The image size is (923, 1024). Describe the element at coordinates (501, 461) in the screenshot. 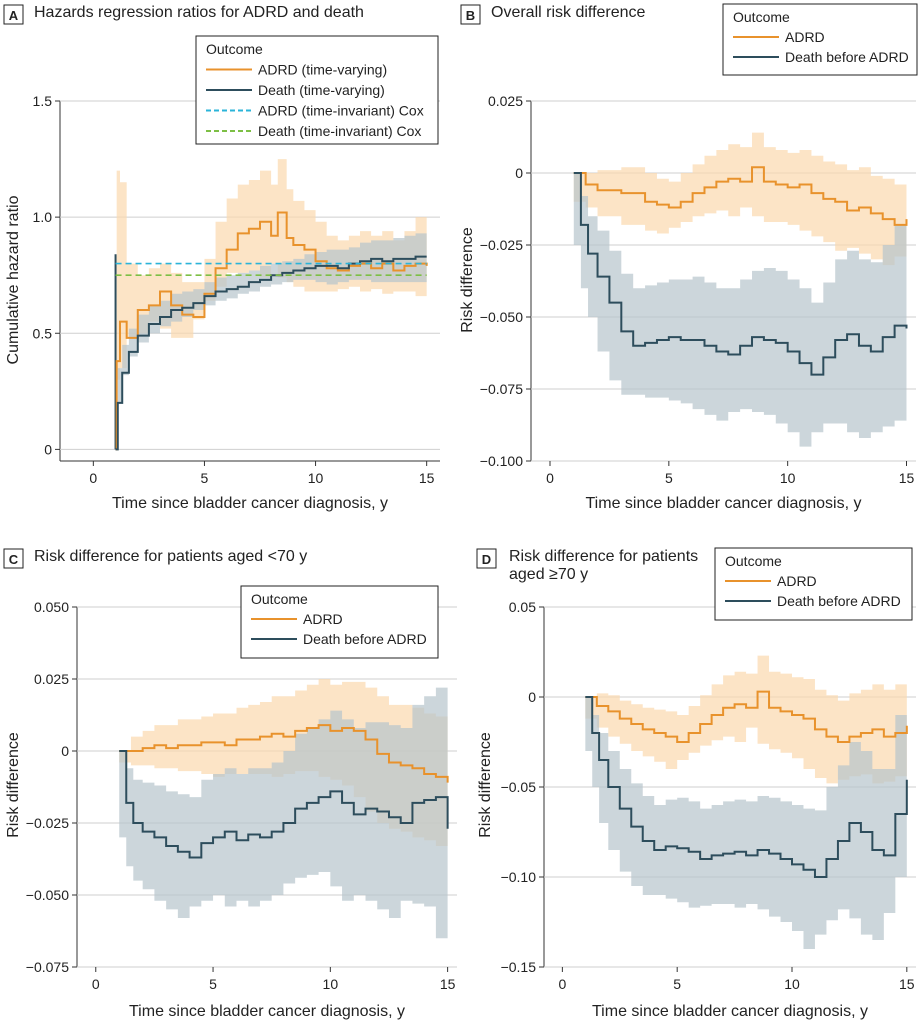

I see `y-tick-label: −0.100` at that location.